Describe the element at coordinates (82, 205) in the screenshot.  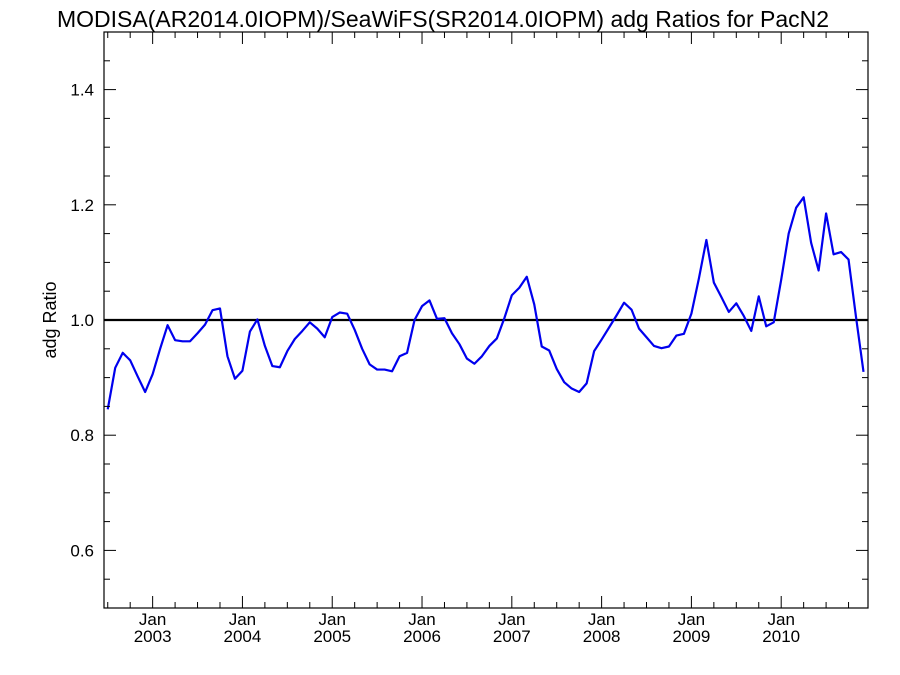
I see `y-tick-label: 1.2` at that location.